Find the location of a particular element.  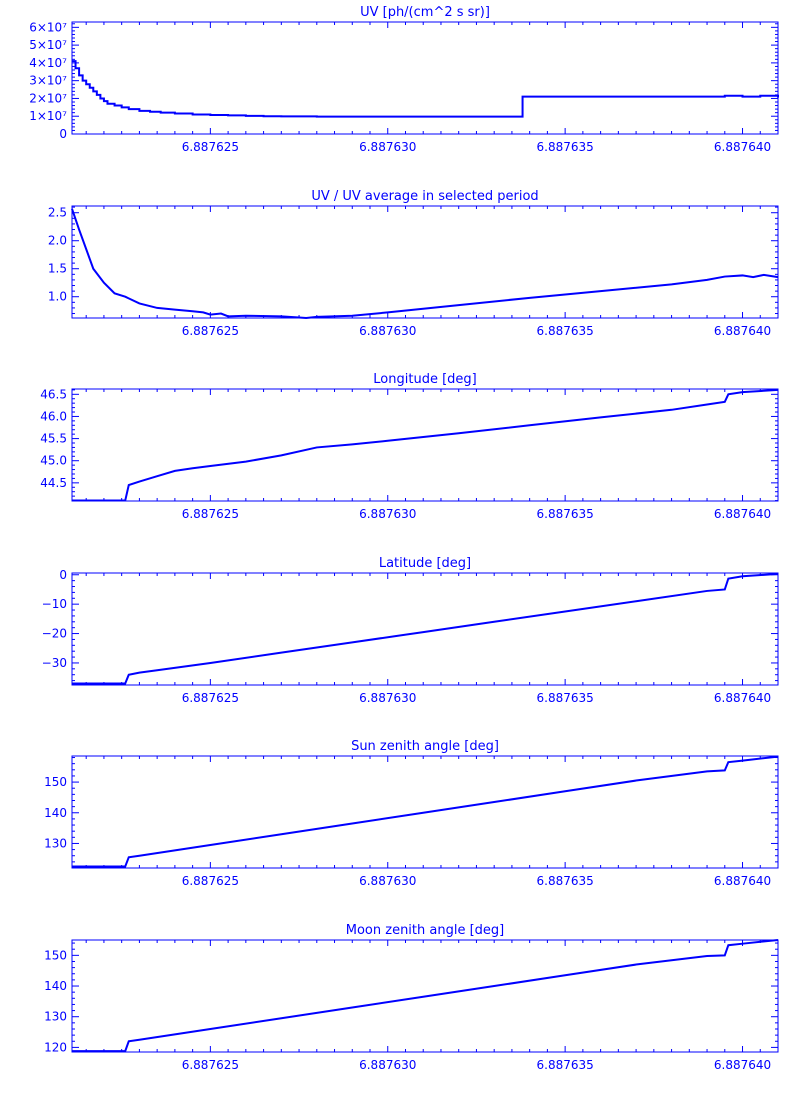

y-tick-label: −10 is located at coordinates (54, 604).